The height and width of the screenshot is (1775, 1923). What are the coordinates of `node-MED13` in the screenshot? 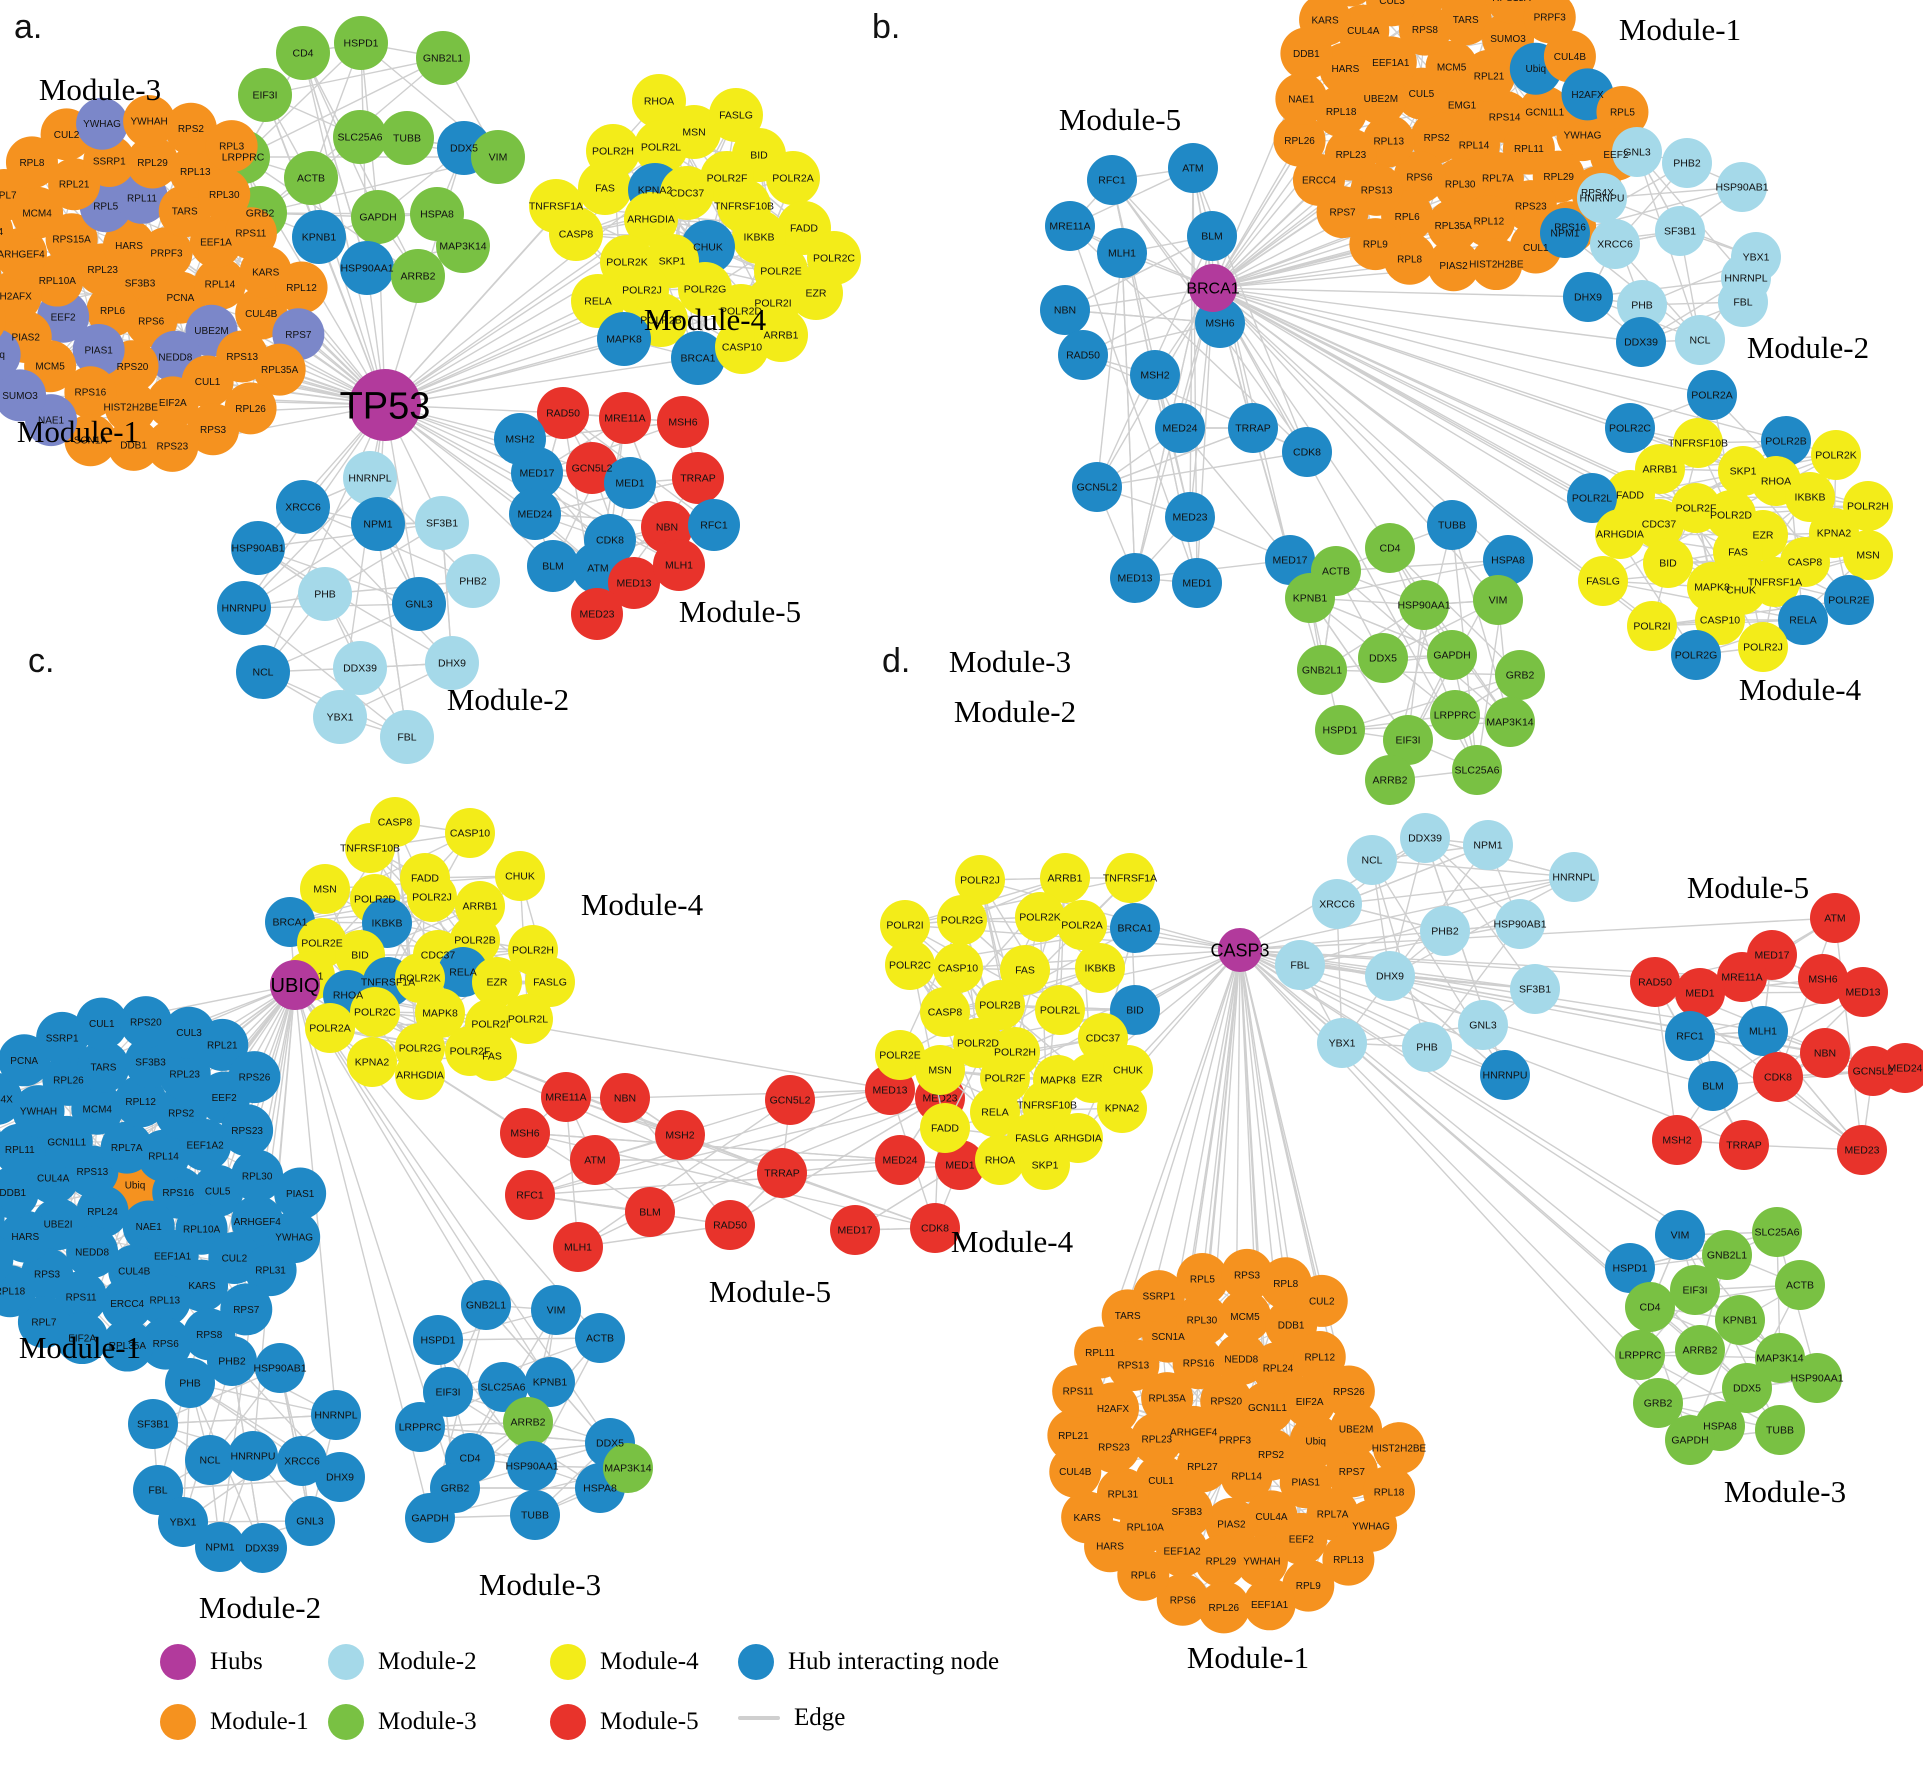 It's located at (634, 583).